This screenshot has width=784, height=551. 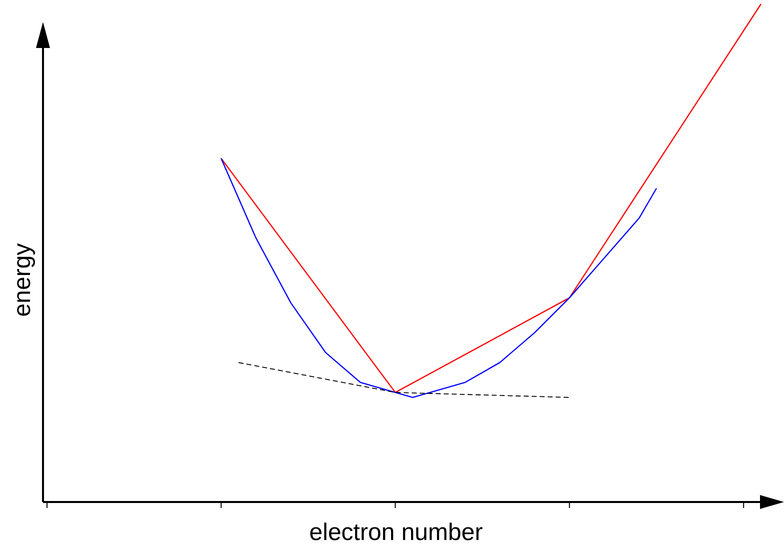 What do you see at coordinates (22, 280) in the screenshot?
I see `y-axis-title: energy` at bounding box center [22, 280].